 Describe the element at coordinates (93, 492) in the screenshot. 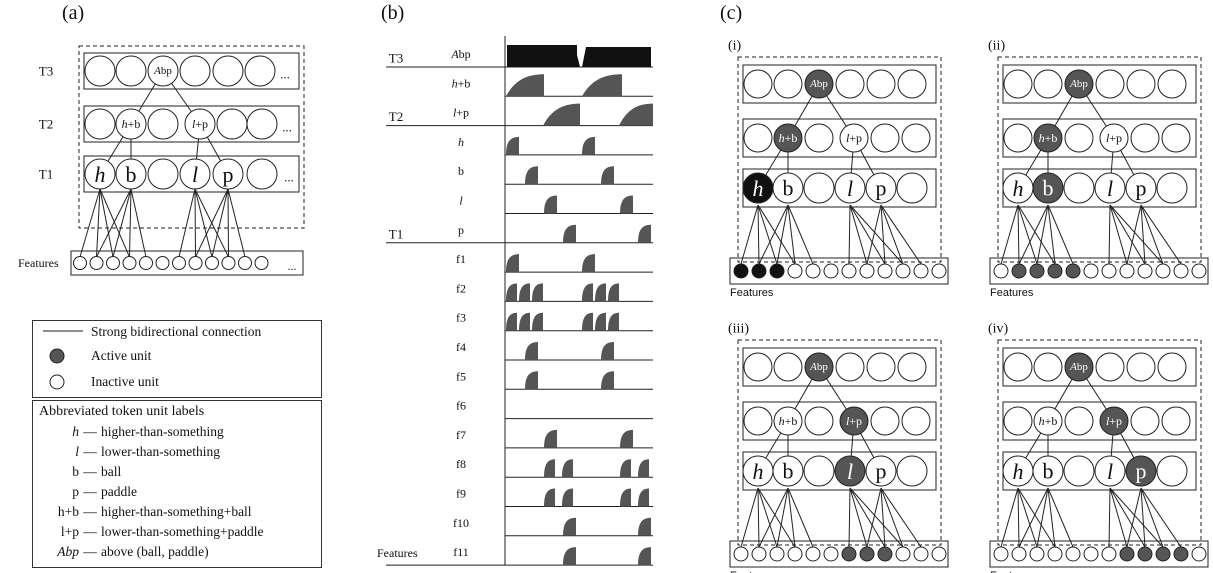

I see `abbr-row-p: p — paddle` at that location.